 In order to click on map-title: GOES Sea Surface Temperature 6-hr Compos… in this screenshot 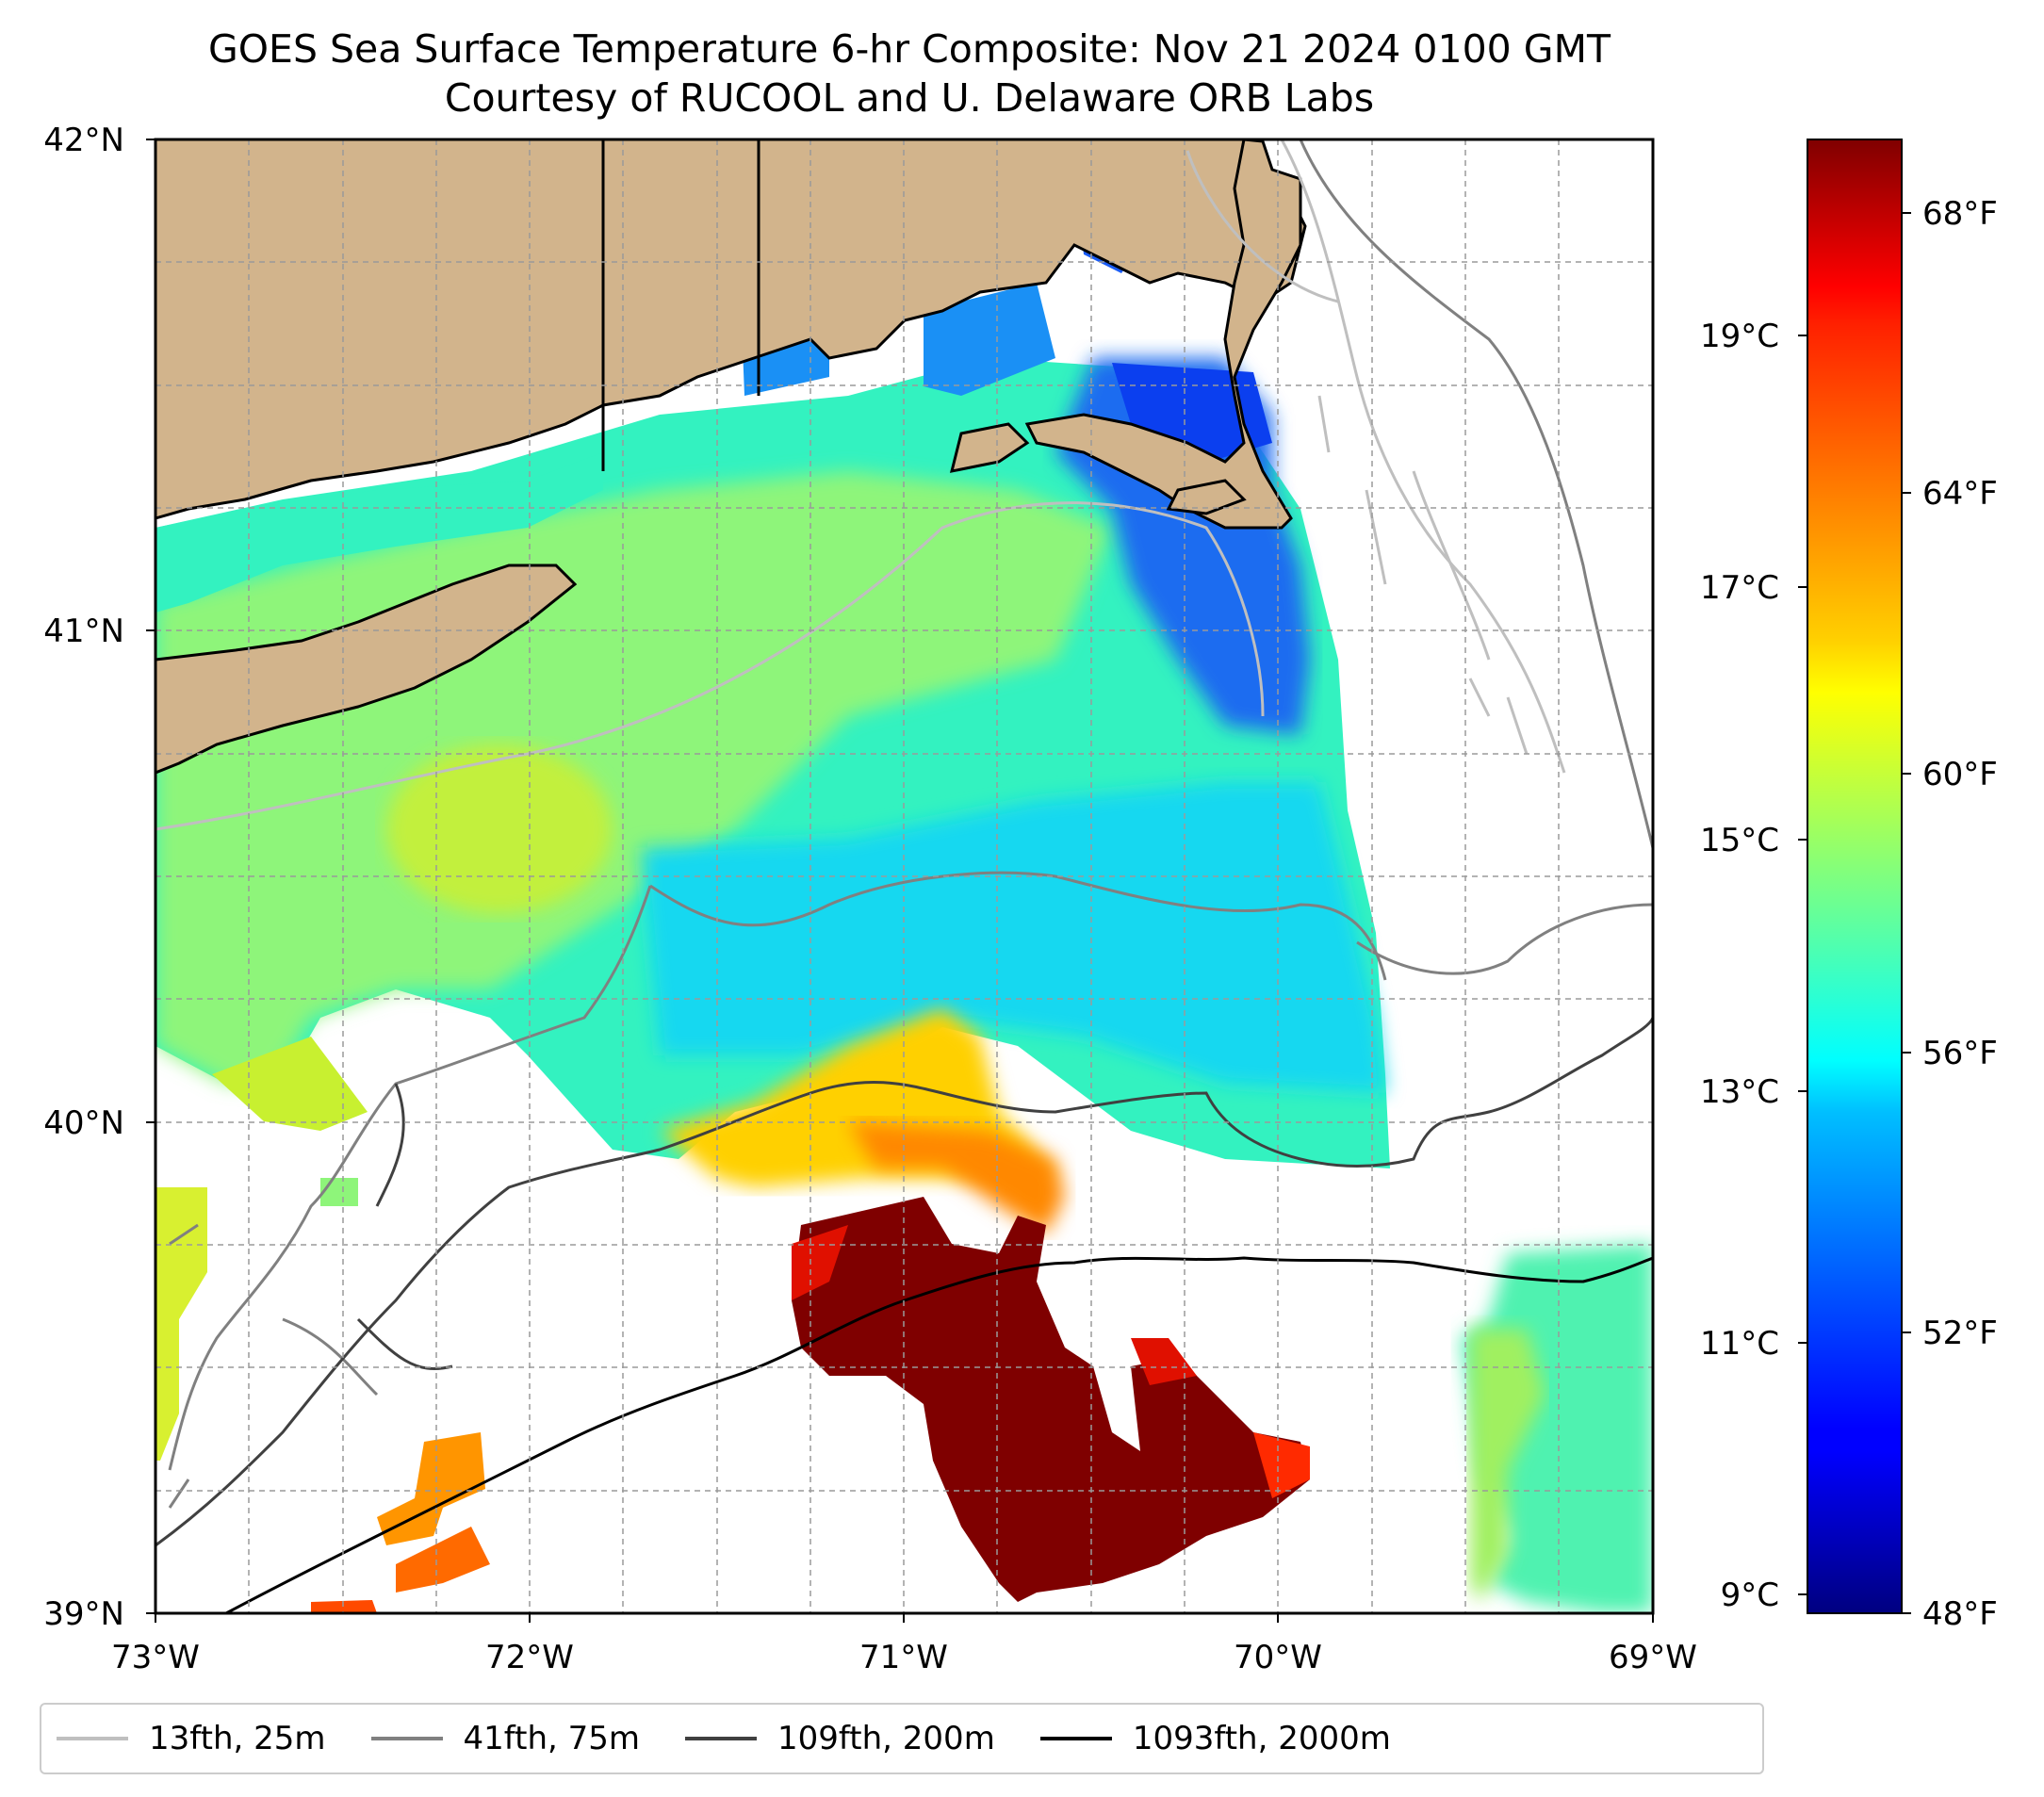, I will do `click(909, 49)`.